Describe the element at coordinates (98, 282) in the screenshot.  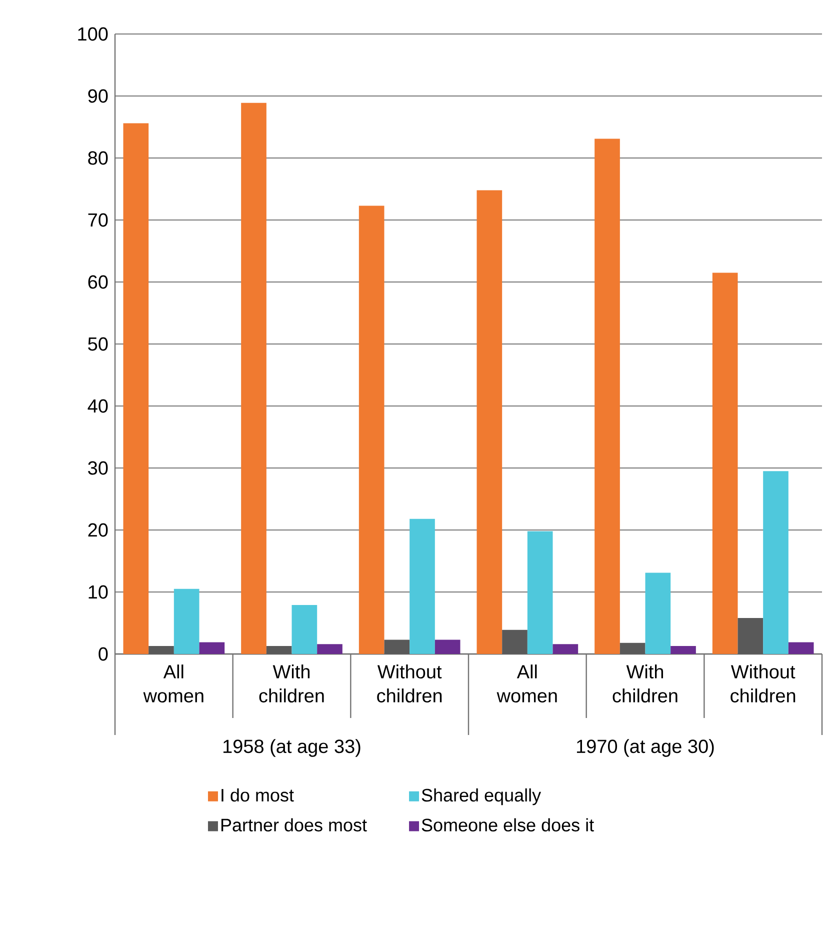
I see `y-tick-label: 60` at that location.